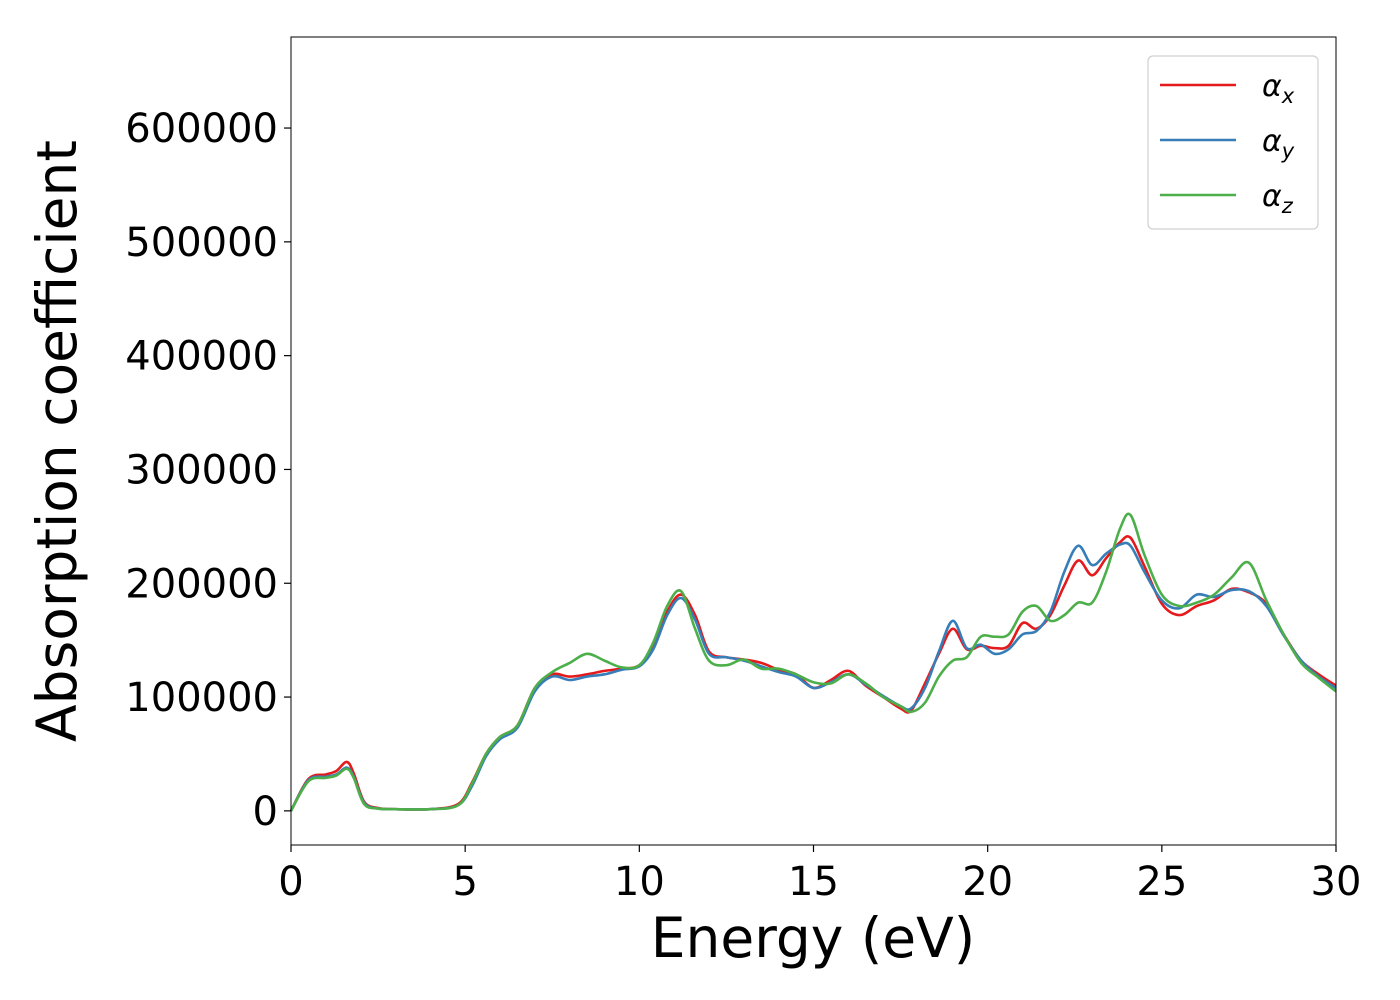 The height and width of the screenshot is (1000, 1400). What do you see at coordinates (987, 882) in the screenshot?
I see `x-tick-label: 20` at bounding box center [987, 882].